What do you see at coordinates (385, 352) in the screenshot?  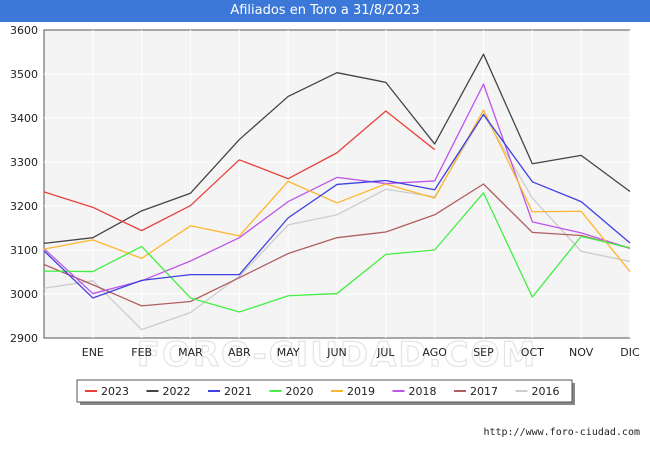 I see `x-tick-label: JUL` at bounding box center [385, 352].